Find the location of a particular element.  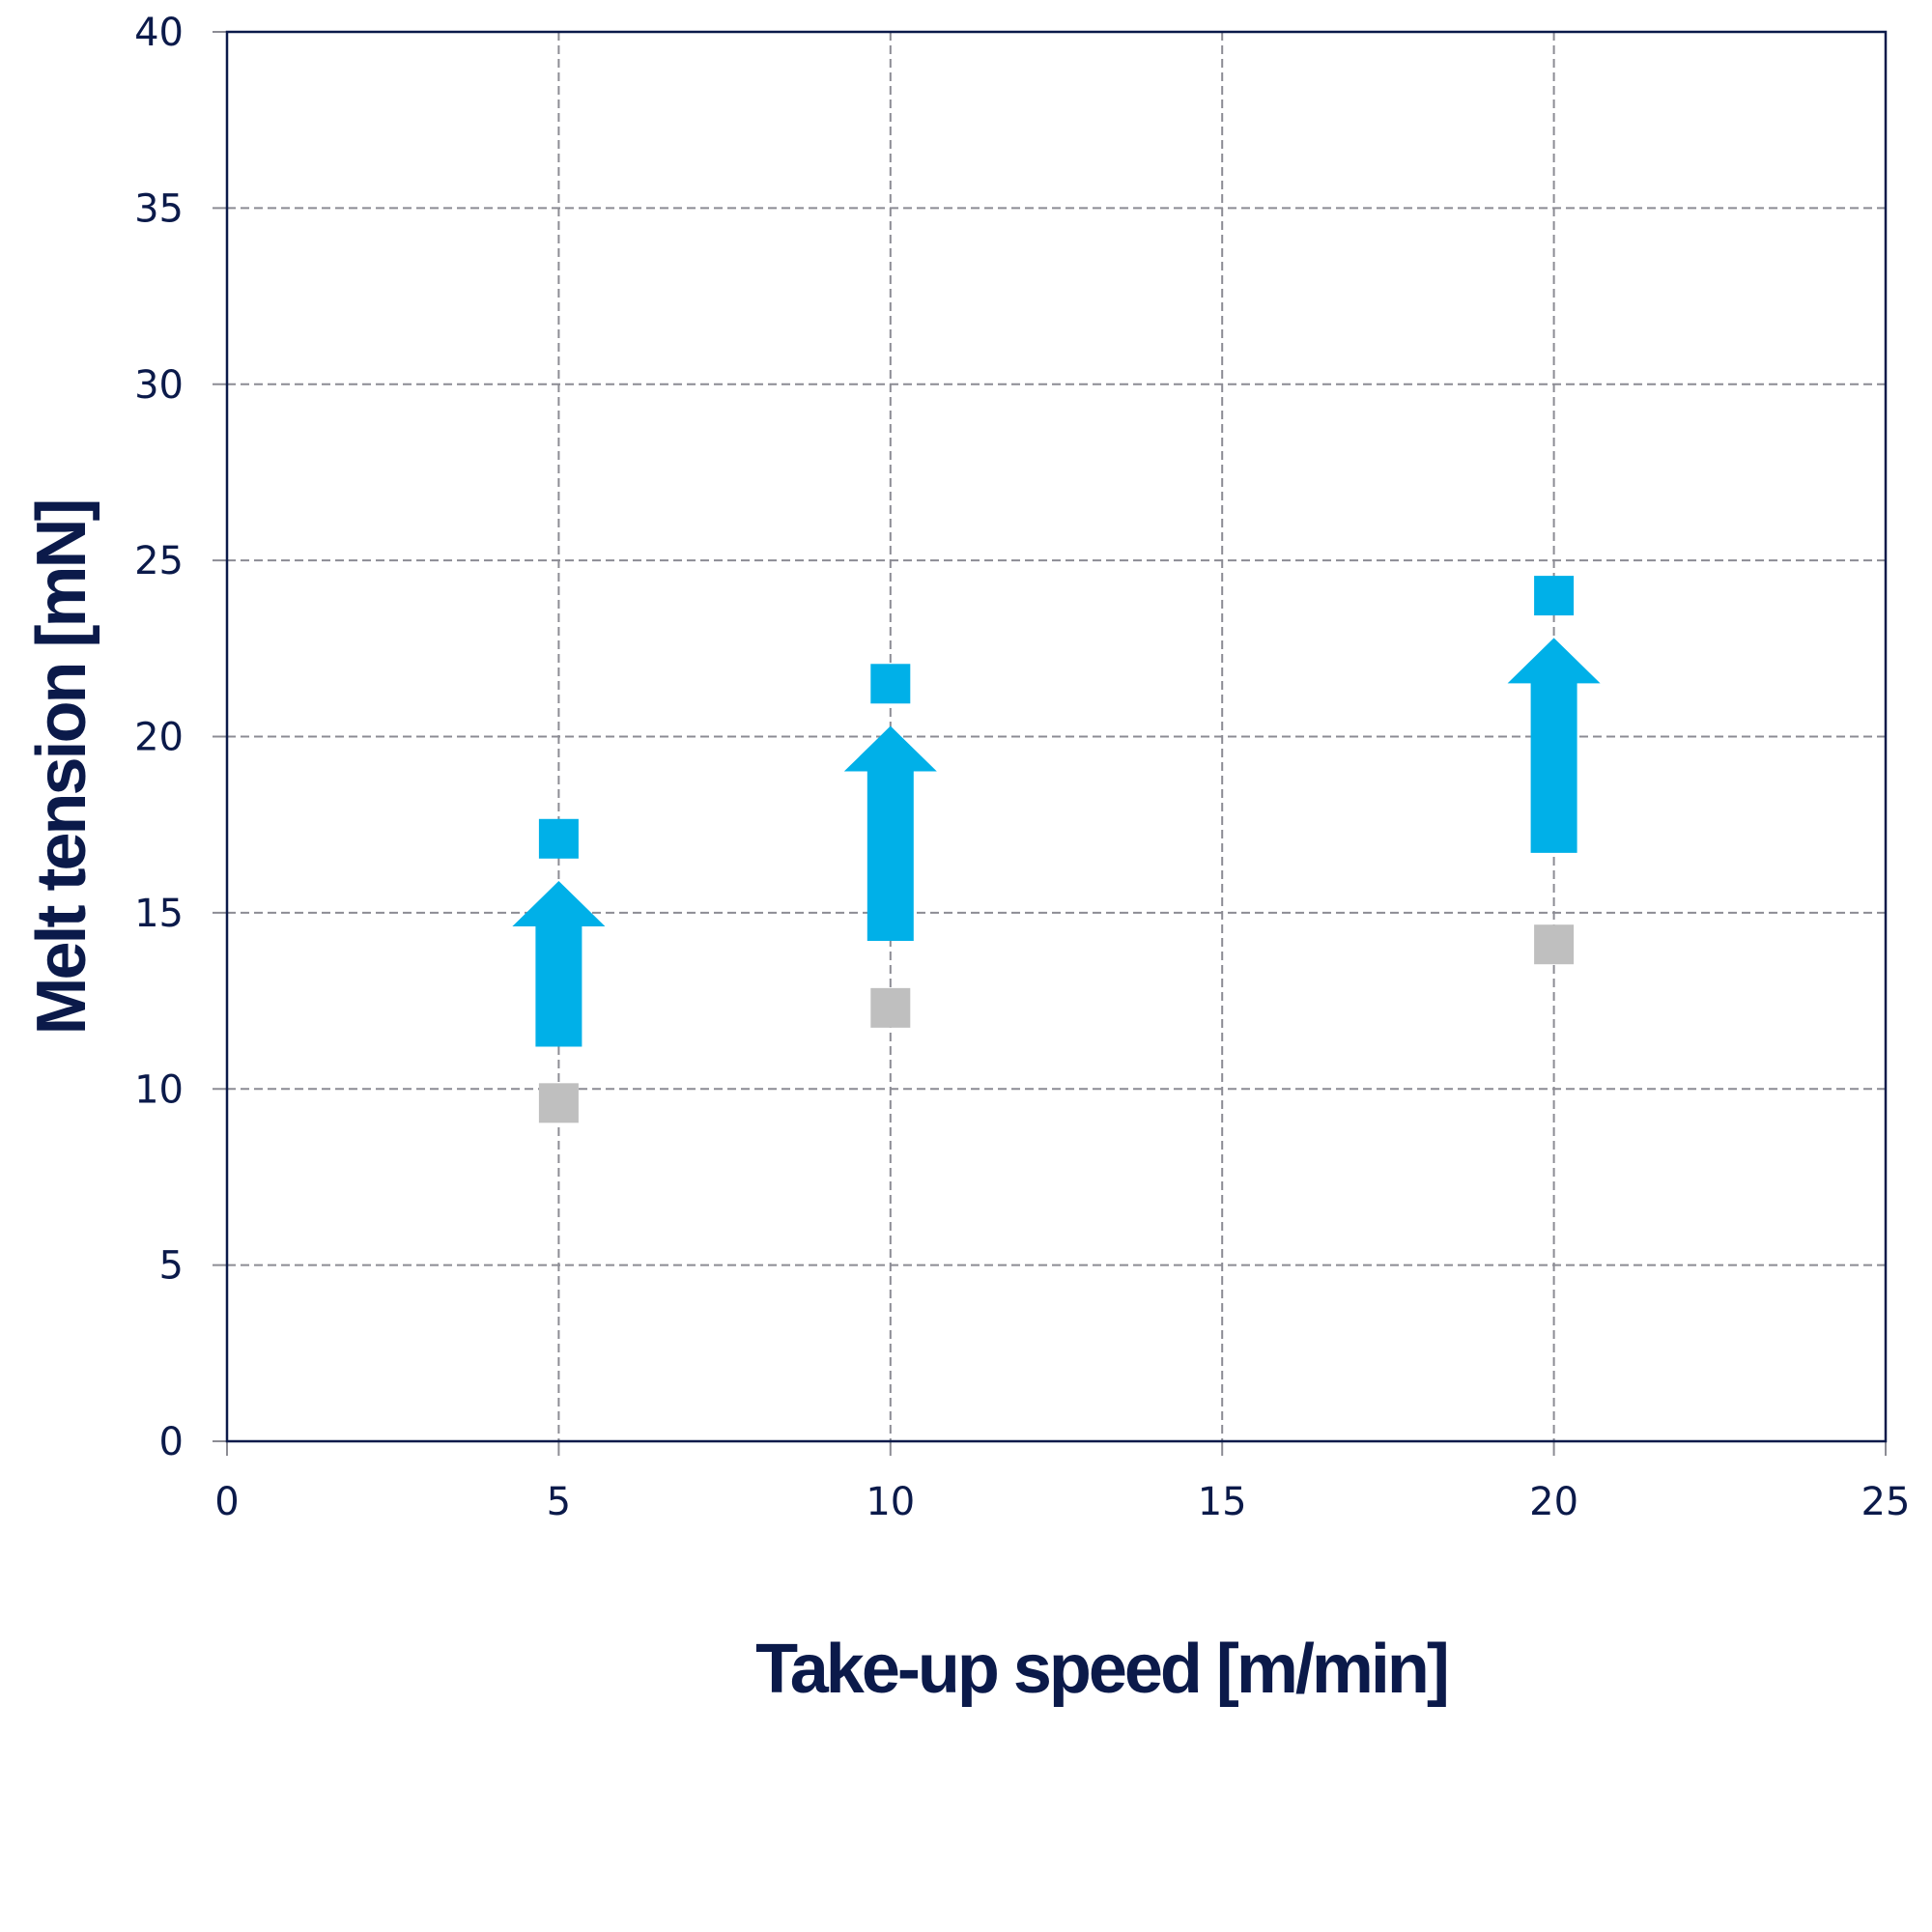

y-tick-label: 40 is located at coordinates (159, 33).